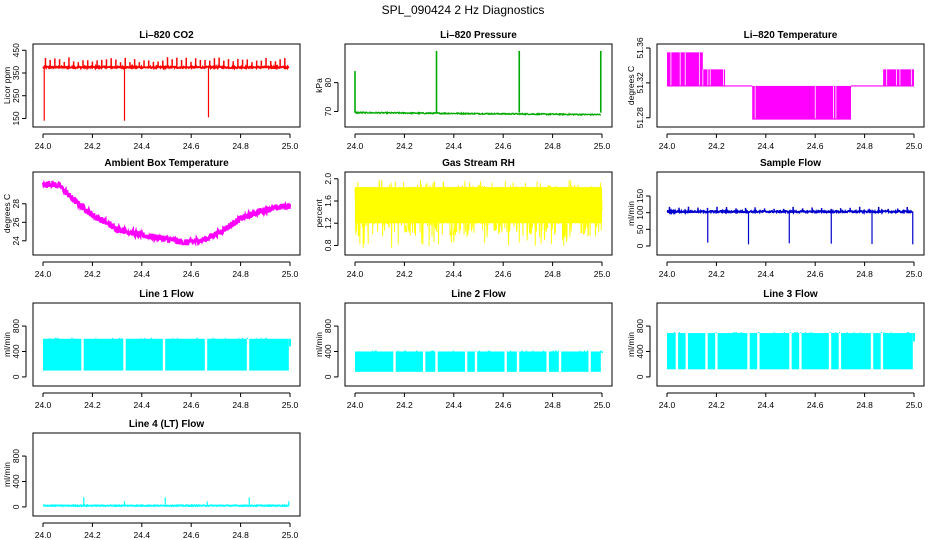 This screenshot has width=936, height=540. What do you see at coordinates (791, 35) in the screenshot?
I see `panel-title: Li–820 Temperature` at bounding box center [791, 35].